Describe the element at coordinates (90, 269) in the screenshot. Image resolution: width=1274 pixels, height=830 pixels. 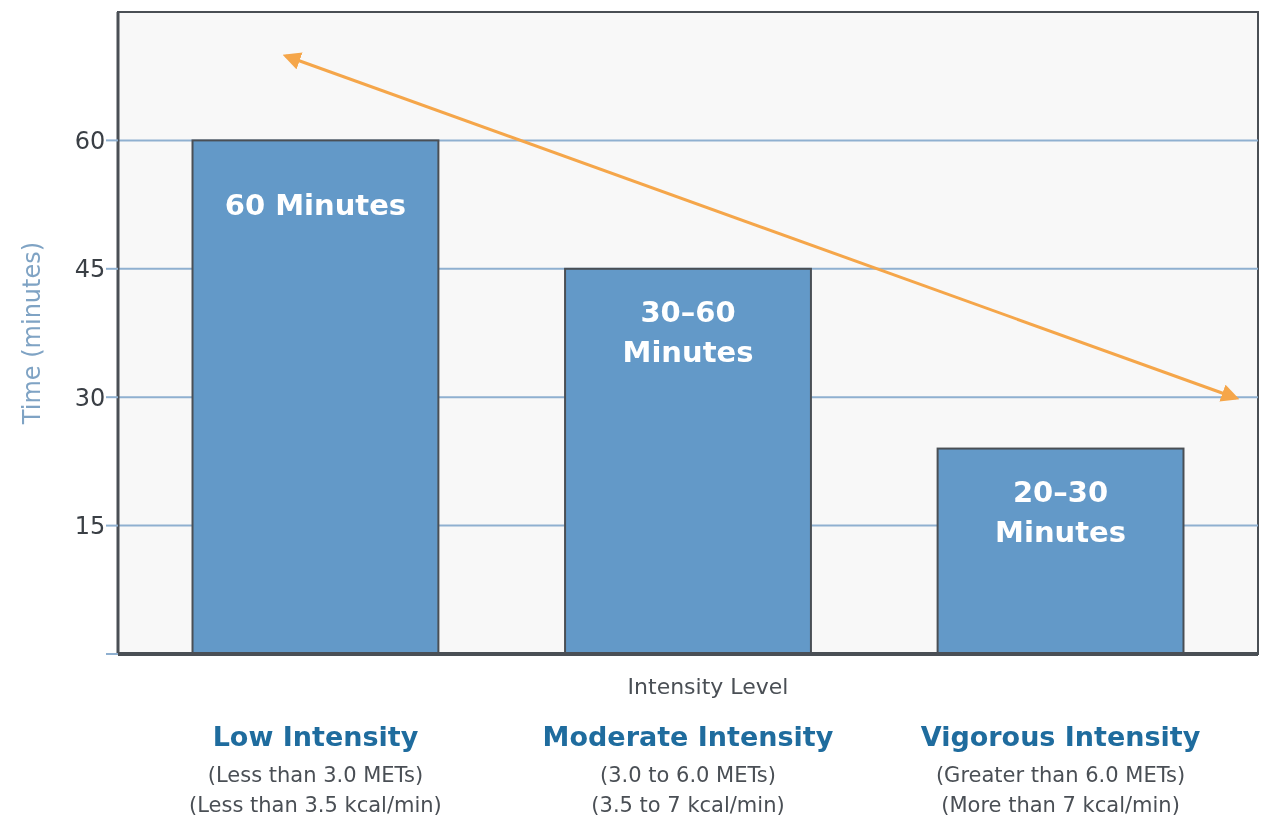
I see `y-tick-label: 45` at that location.